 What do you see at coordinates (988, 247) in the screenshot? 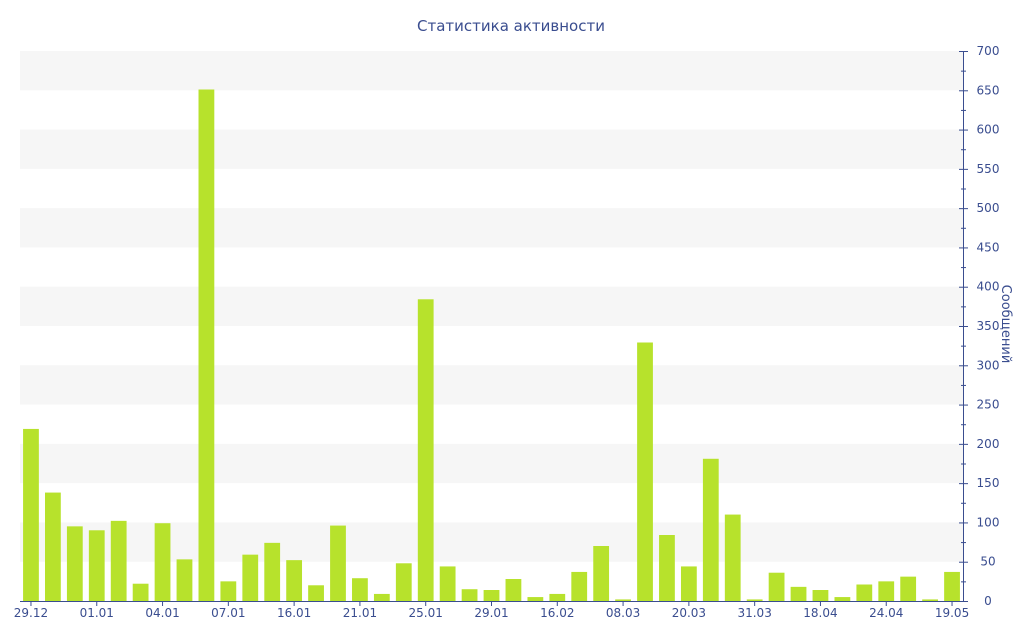
I see `y-tick-label: 450` at bounding box center [988, 247].